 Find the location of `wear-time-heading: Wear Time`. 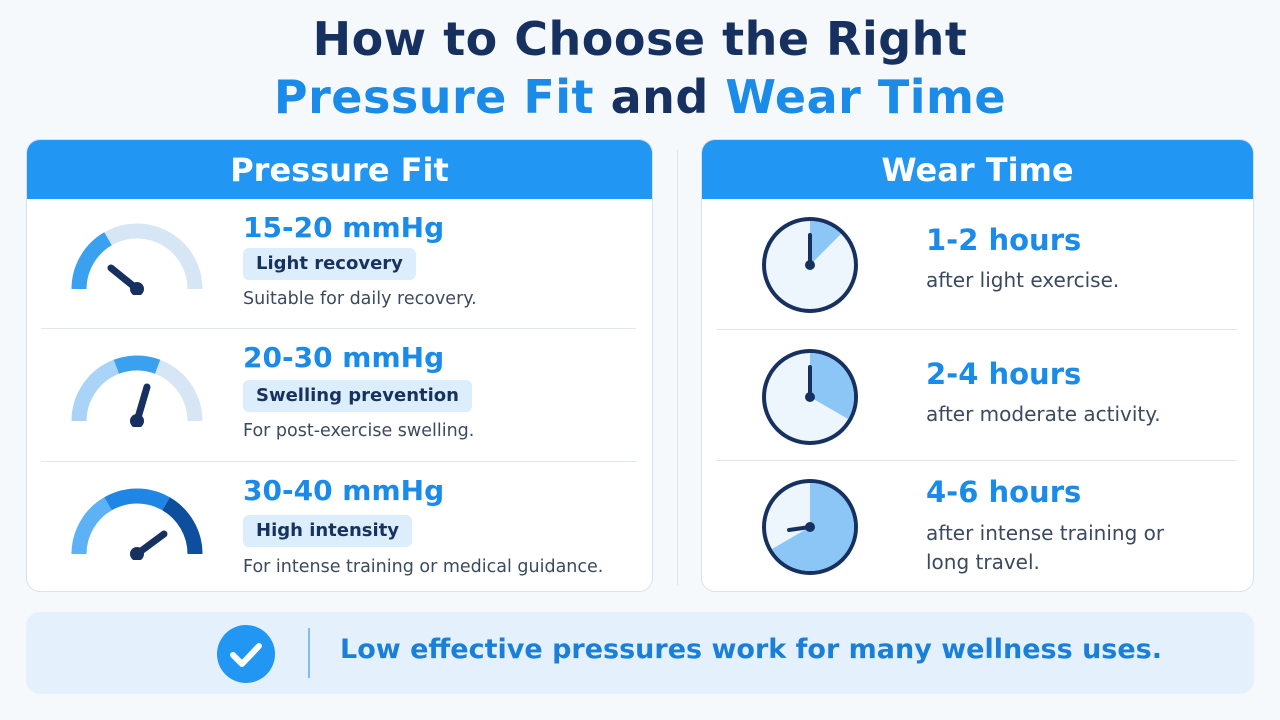

wear-time-heading: Wear Time is located at coordinates (977, 169).